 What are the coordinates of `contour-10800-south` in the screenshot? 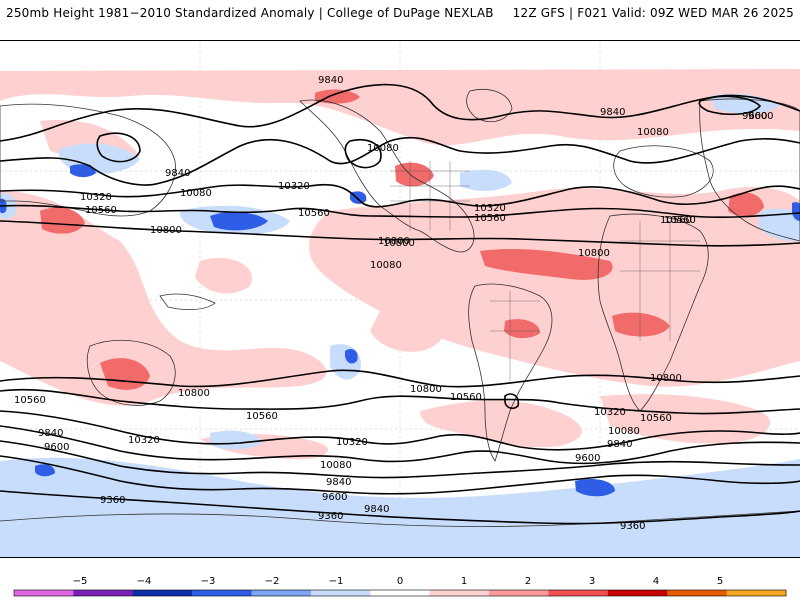 It's located at (400, 378).